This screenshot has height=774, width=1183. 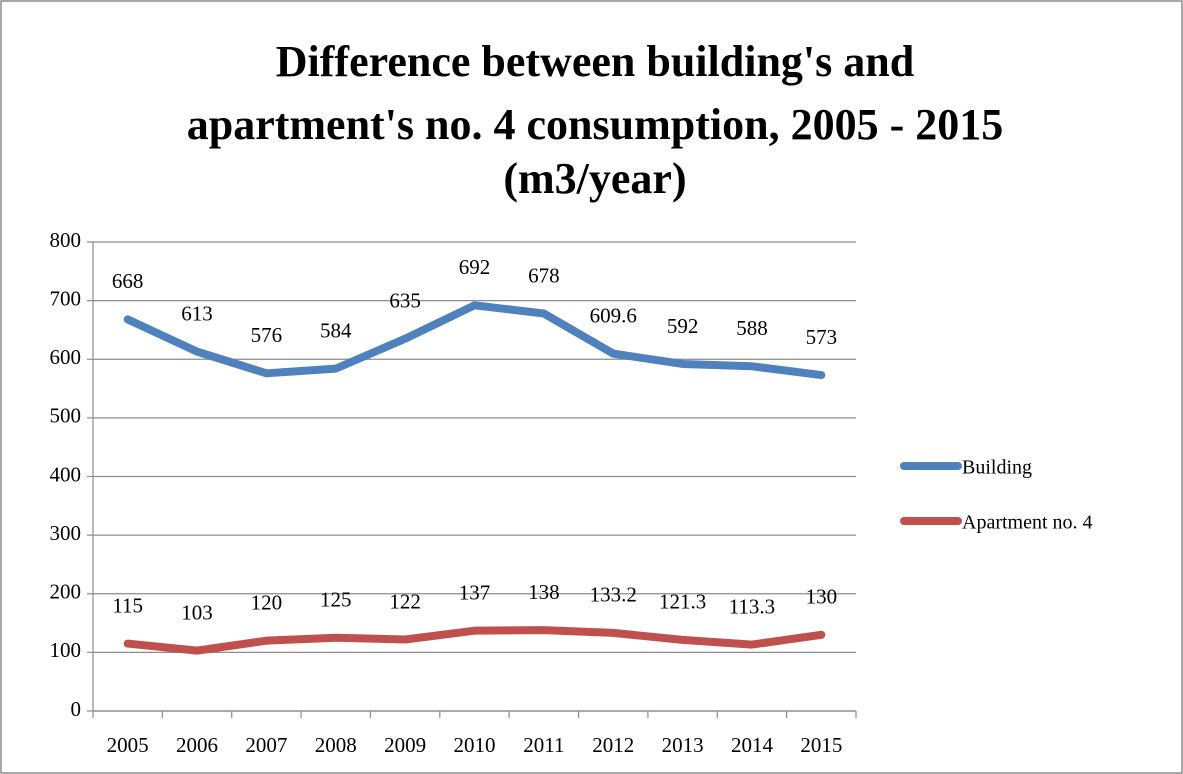 I want to click on y-tick-label: 800, so click(x=66, y=240).